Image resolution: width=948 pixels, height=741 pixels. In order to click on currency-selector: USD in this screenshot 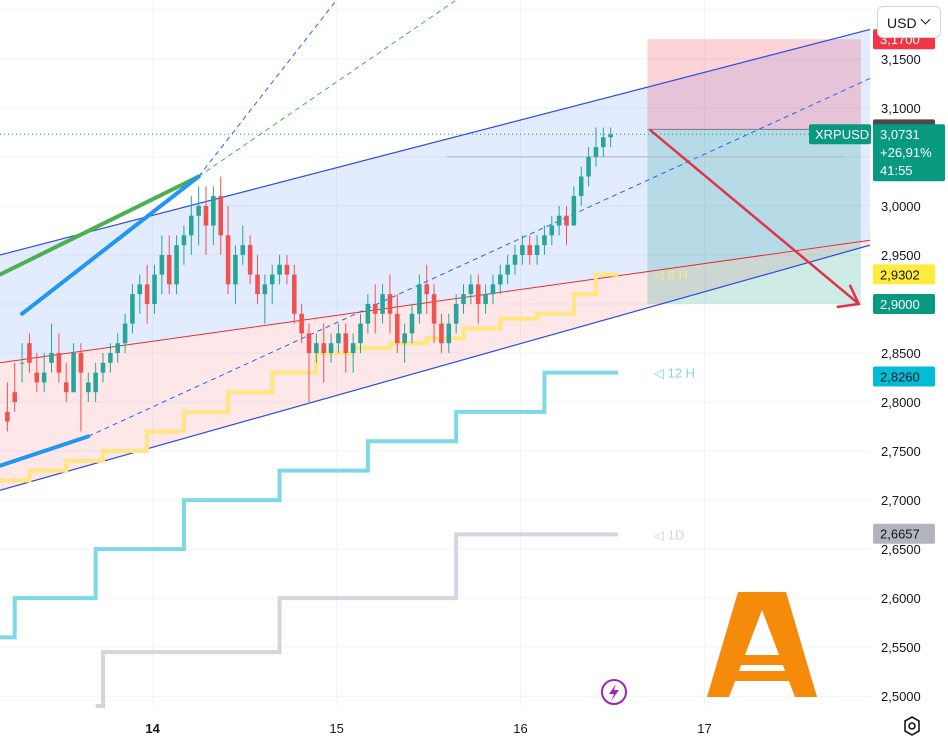, I will do `click(909, 22)`.